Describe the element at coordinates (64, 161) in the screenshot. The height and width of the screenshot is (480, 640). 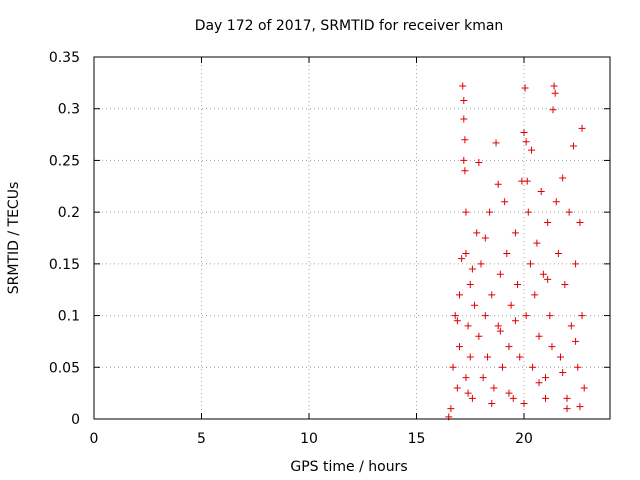
I see `y-tick-label: 0.25` at that location.